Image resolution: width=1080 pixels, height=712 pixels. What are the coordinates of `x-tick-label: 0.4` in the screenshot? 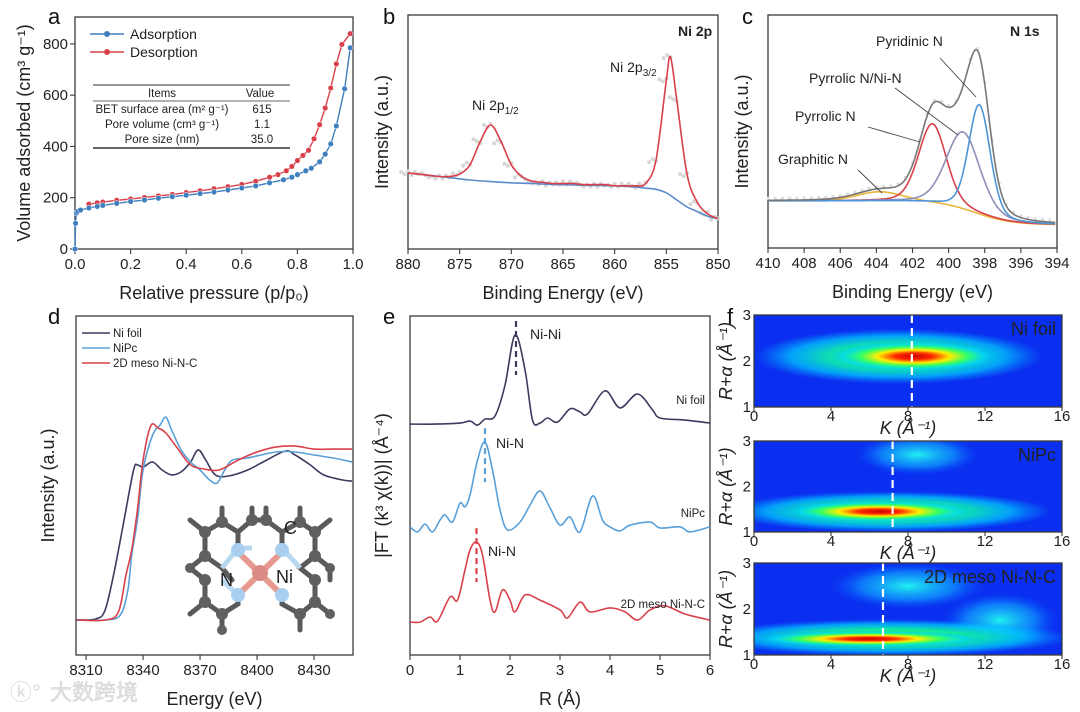 It's located at (186, 264).